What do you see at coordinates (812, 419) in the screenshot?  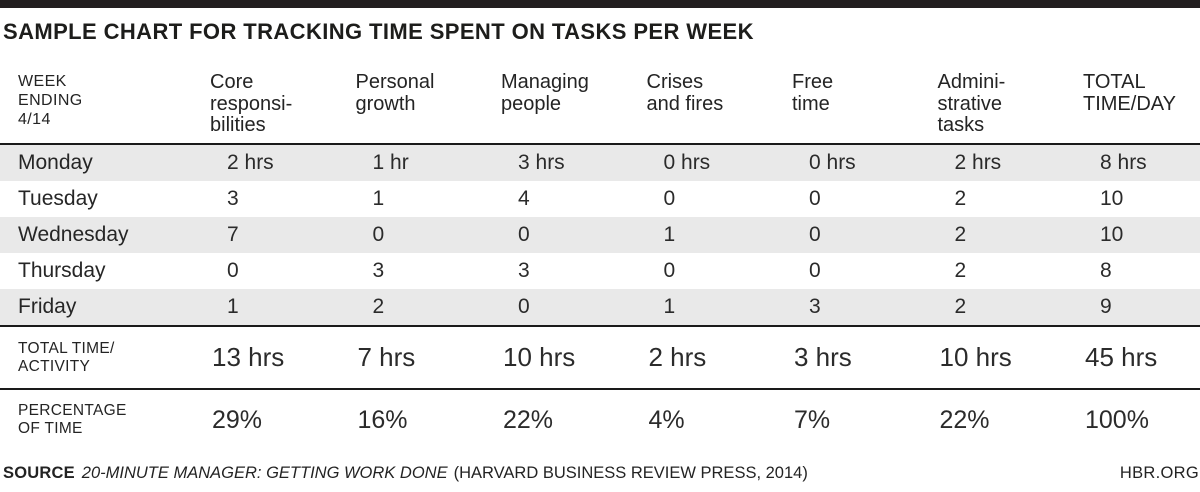 I see `cell-value: 7%` at bounding box center [812, 419].